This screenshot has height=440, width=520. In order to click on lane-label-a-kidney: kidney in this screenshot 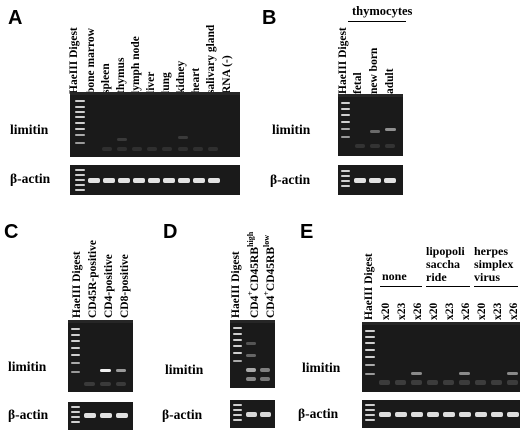, I will do `click(181, 77)`.